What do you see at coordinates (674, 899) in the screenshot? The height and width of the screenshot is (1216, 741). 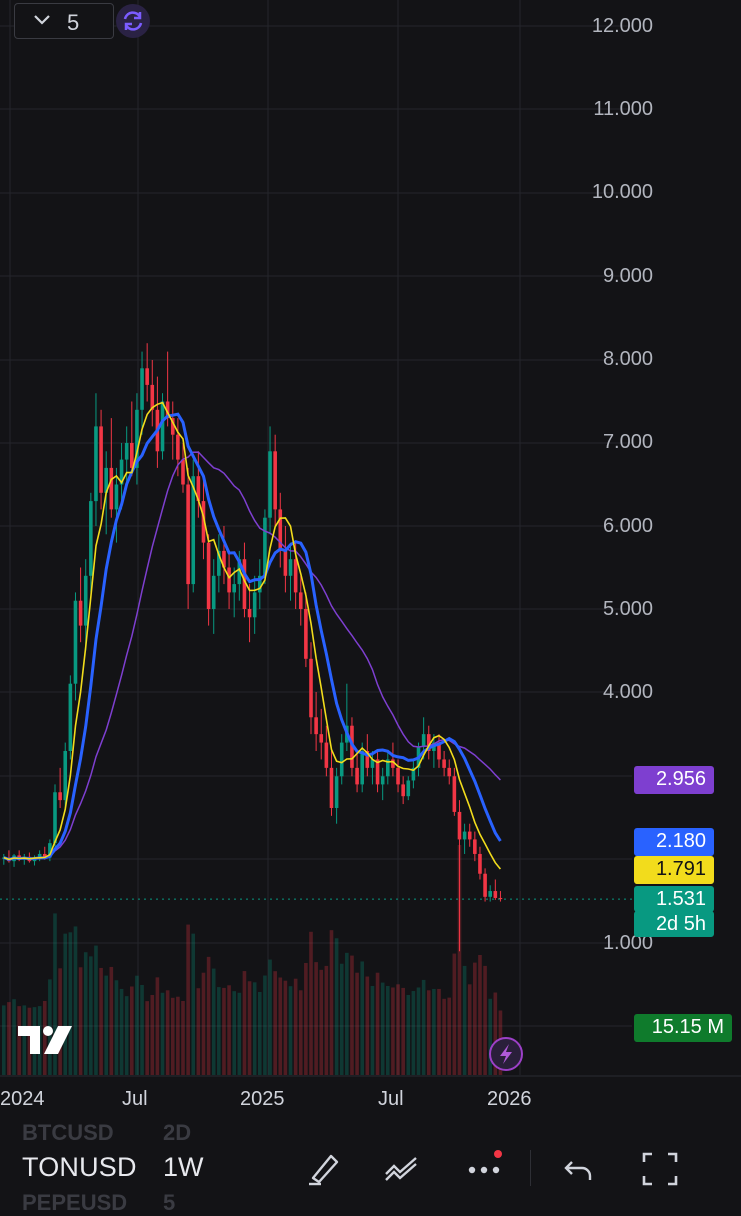 I see `last-price-badge: 1.531` at bounding box center [674, 899].